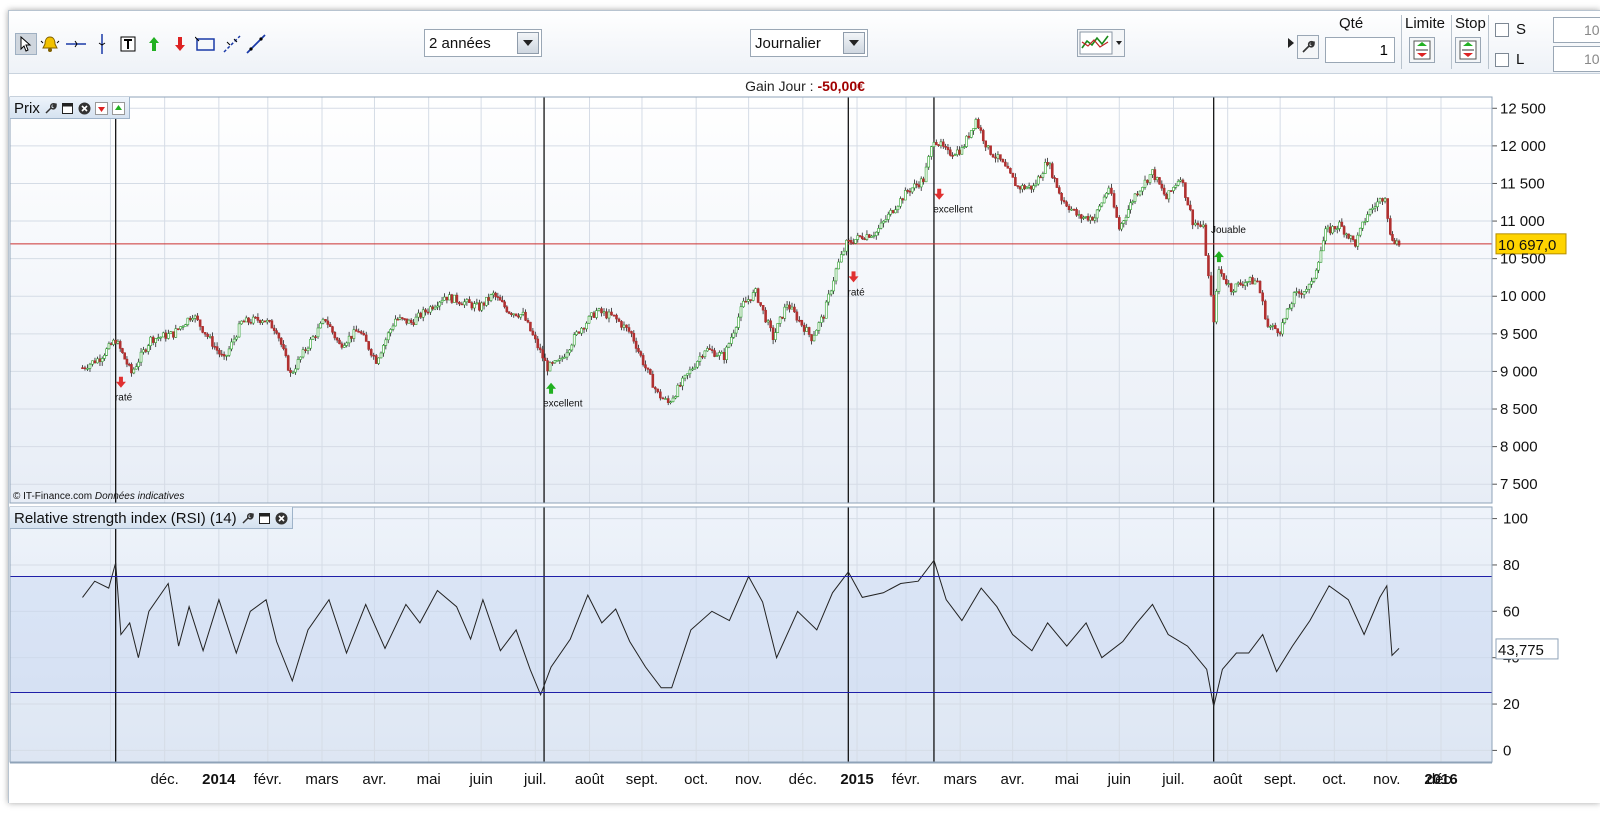  Describe the element at coordinates (1360, 50) in the screenshot. I see `qty-input: 1` at that location.